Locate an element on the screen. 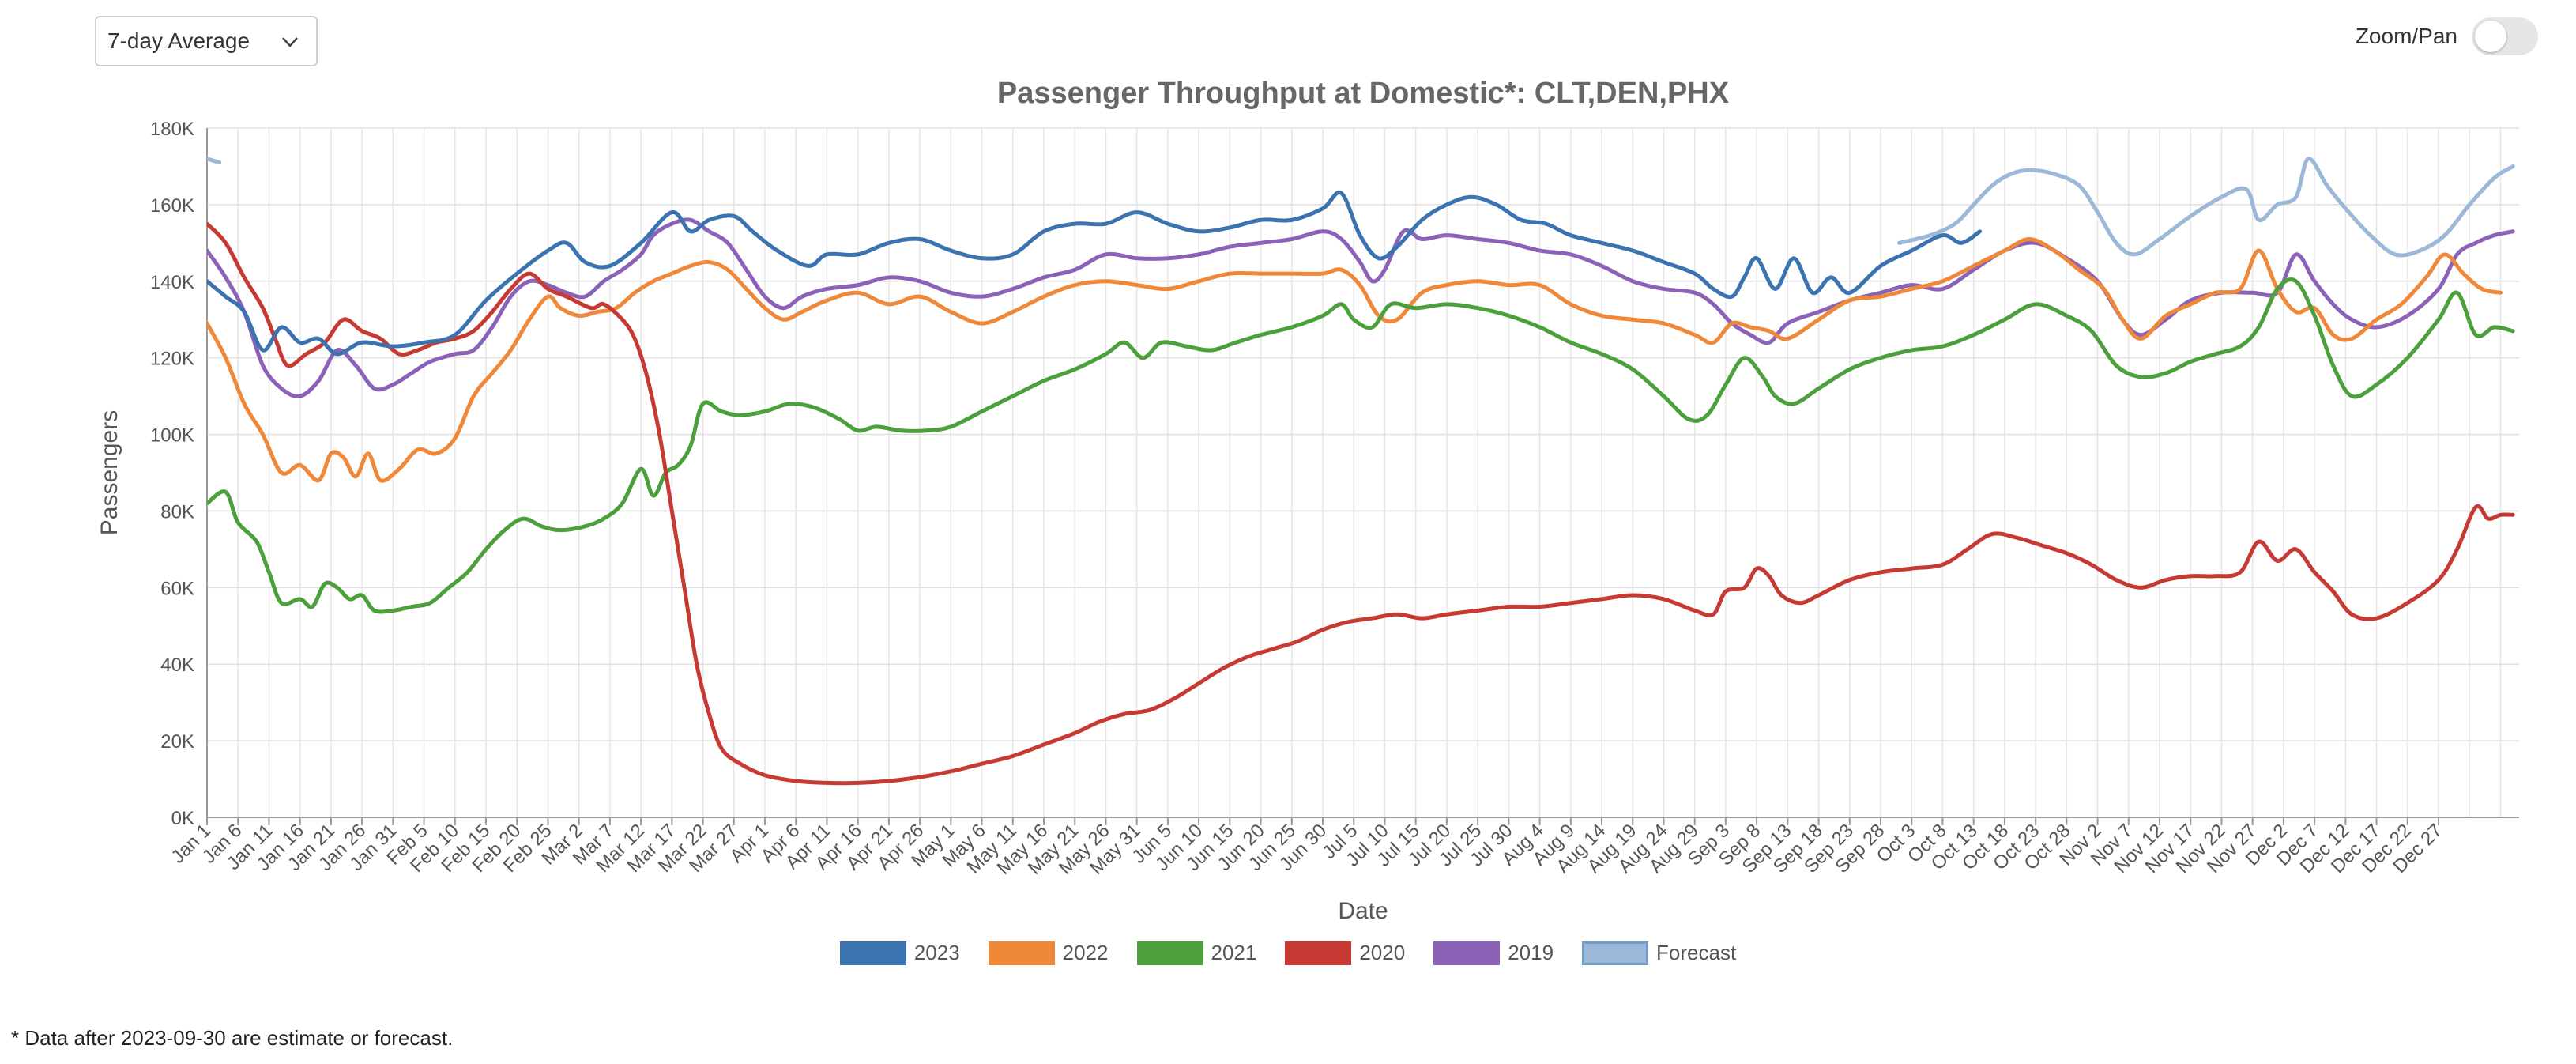 The height and width of the screenshot is (1064, 2576). legend-label: 2019 is located at coordinates (1531, 952).